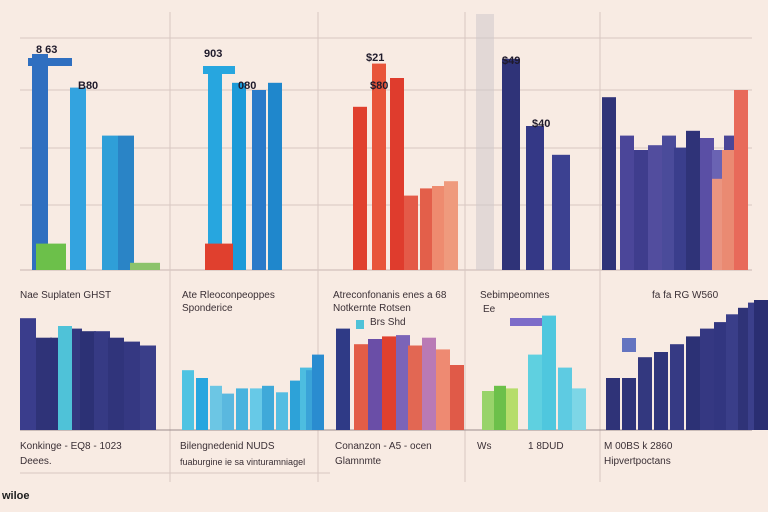 This screenshot has width=768, height=512. Describe the element at coordinates (375, 58) in the screenshot. I see `value-label: $21` at that location.